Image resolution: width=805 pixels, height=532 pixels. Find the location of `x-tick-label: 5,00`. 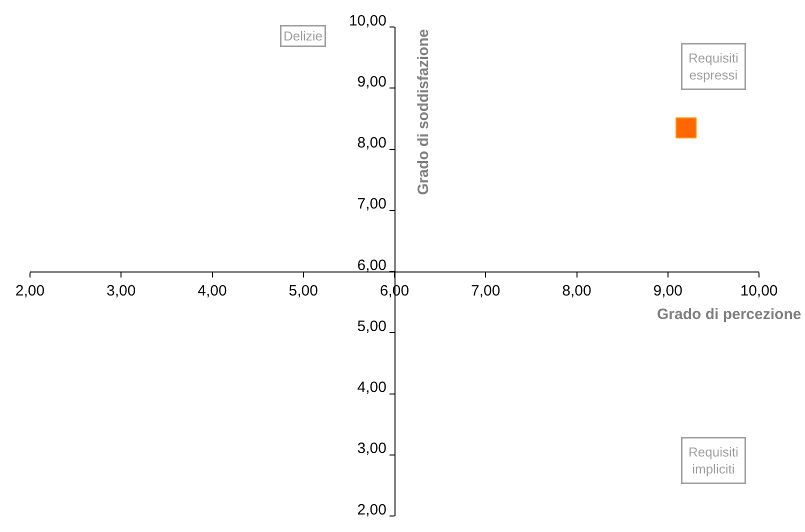

x-tick-label: 5,00 is located at coordinates (303, 291).